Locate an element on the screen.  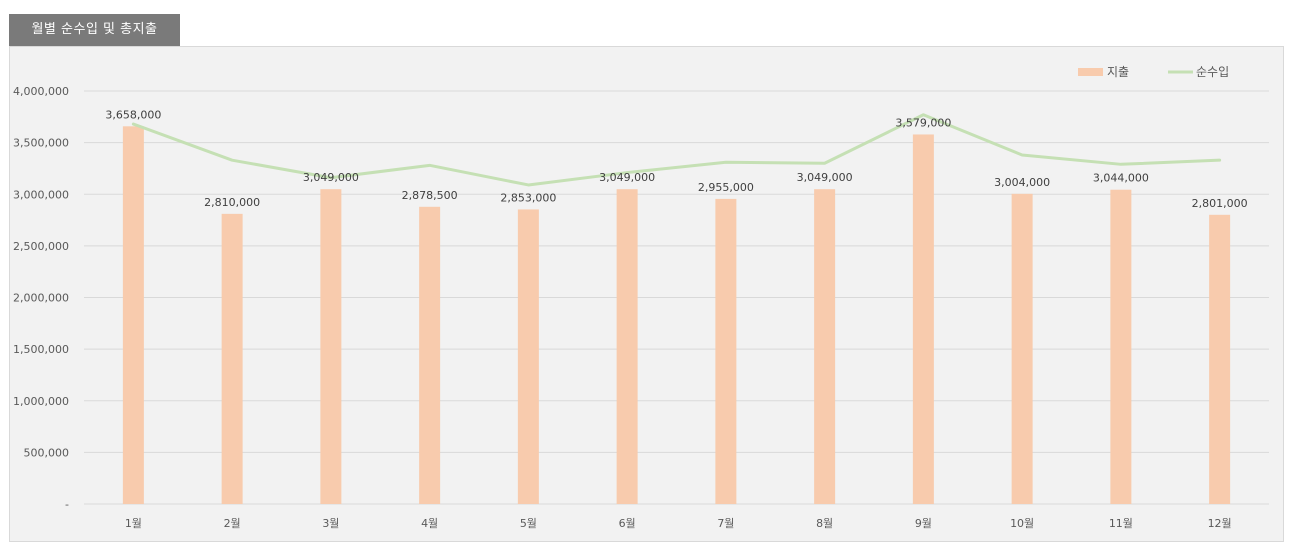
x-tick-label: 5월 is located at coordinates (528, 523).